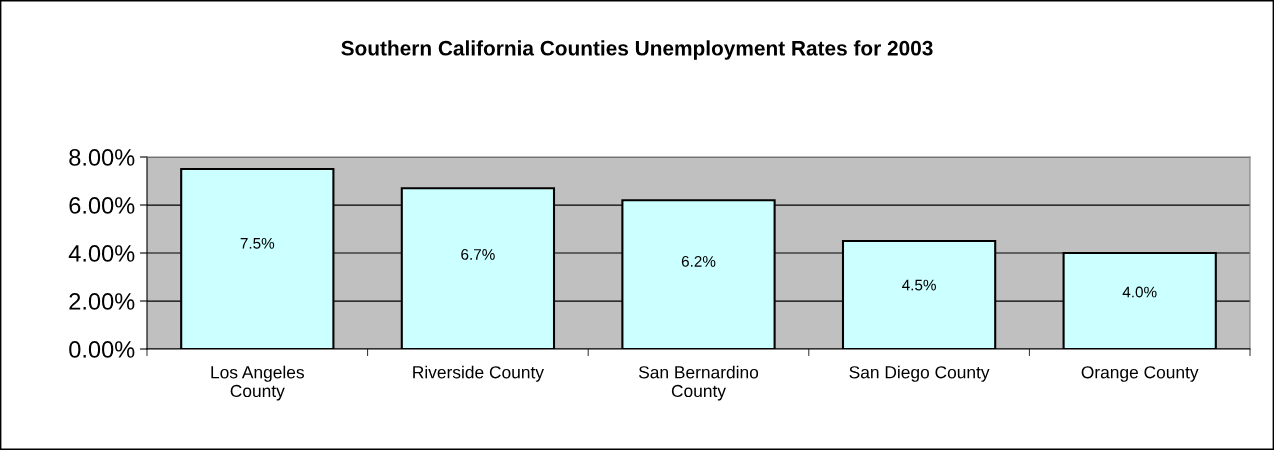 This screenshot has width=1274, height=450. What do you see at coordinates (919, 285) in the screenshot?
I see `data-label: 4.5%` at bounding box center [919, 285].